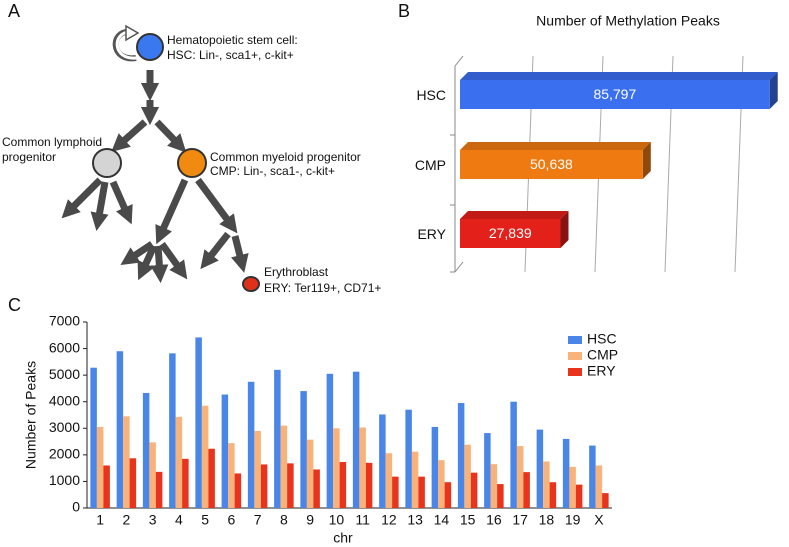 The height and width of the screenshot is (547, 789). What do you see at coordinates (343, 538) in the screenshot?
I see `x-axis-title: chr` at bounding box center [343, 538].